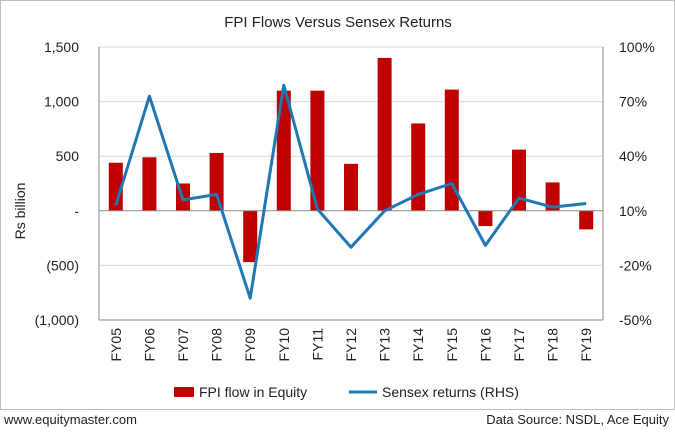 This screenshot has height=438, width=675. I want to click on x-tick-label: FY09, so click(250, 345).